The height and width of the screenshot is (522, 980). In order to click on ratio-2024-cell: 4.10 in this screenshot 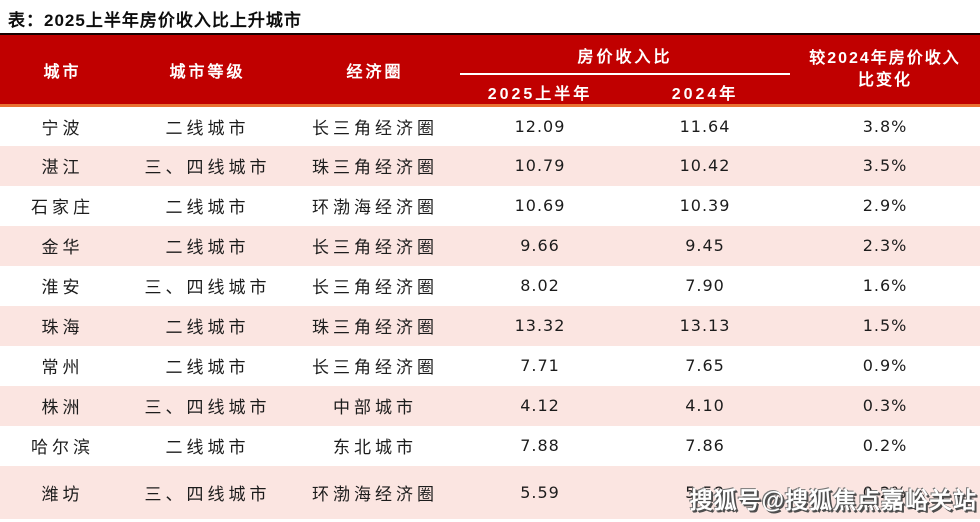, I will do `click(705, 405)`.